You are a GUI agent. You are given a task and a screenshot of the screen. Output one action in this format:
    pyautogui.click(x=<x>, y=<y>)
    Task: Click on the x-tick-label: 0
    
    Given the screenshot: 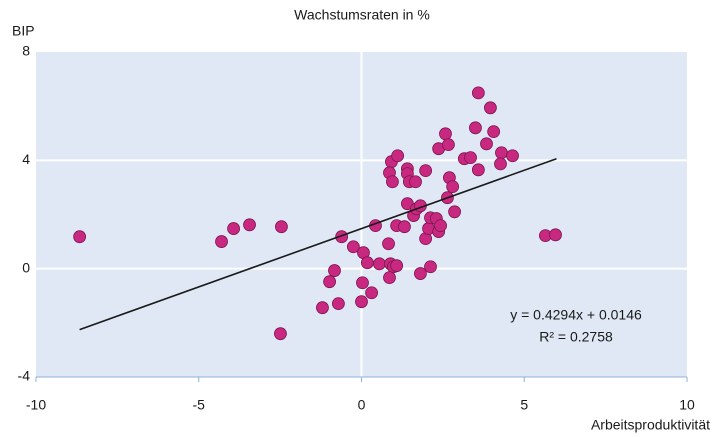 What is the action you would take?
    pyautogui.click(x=362, y=405)
    